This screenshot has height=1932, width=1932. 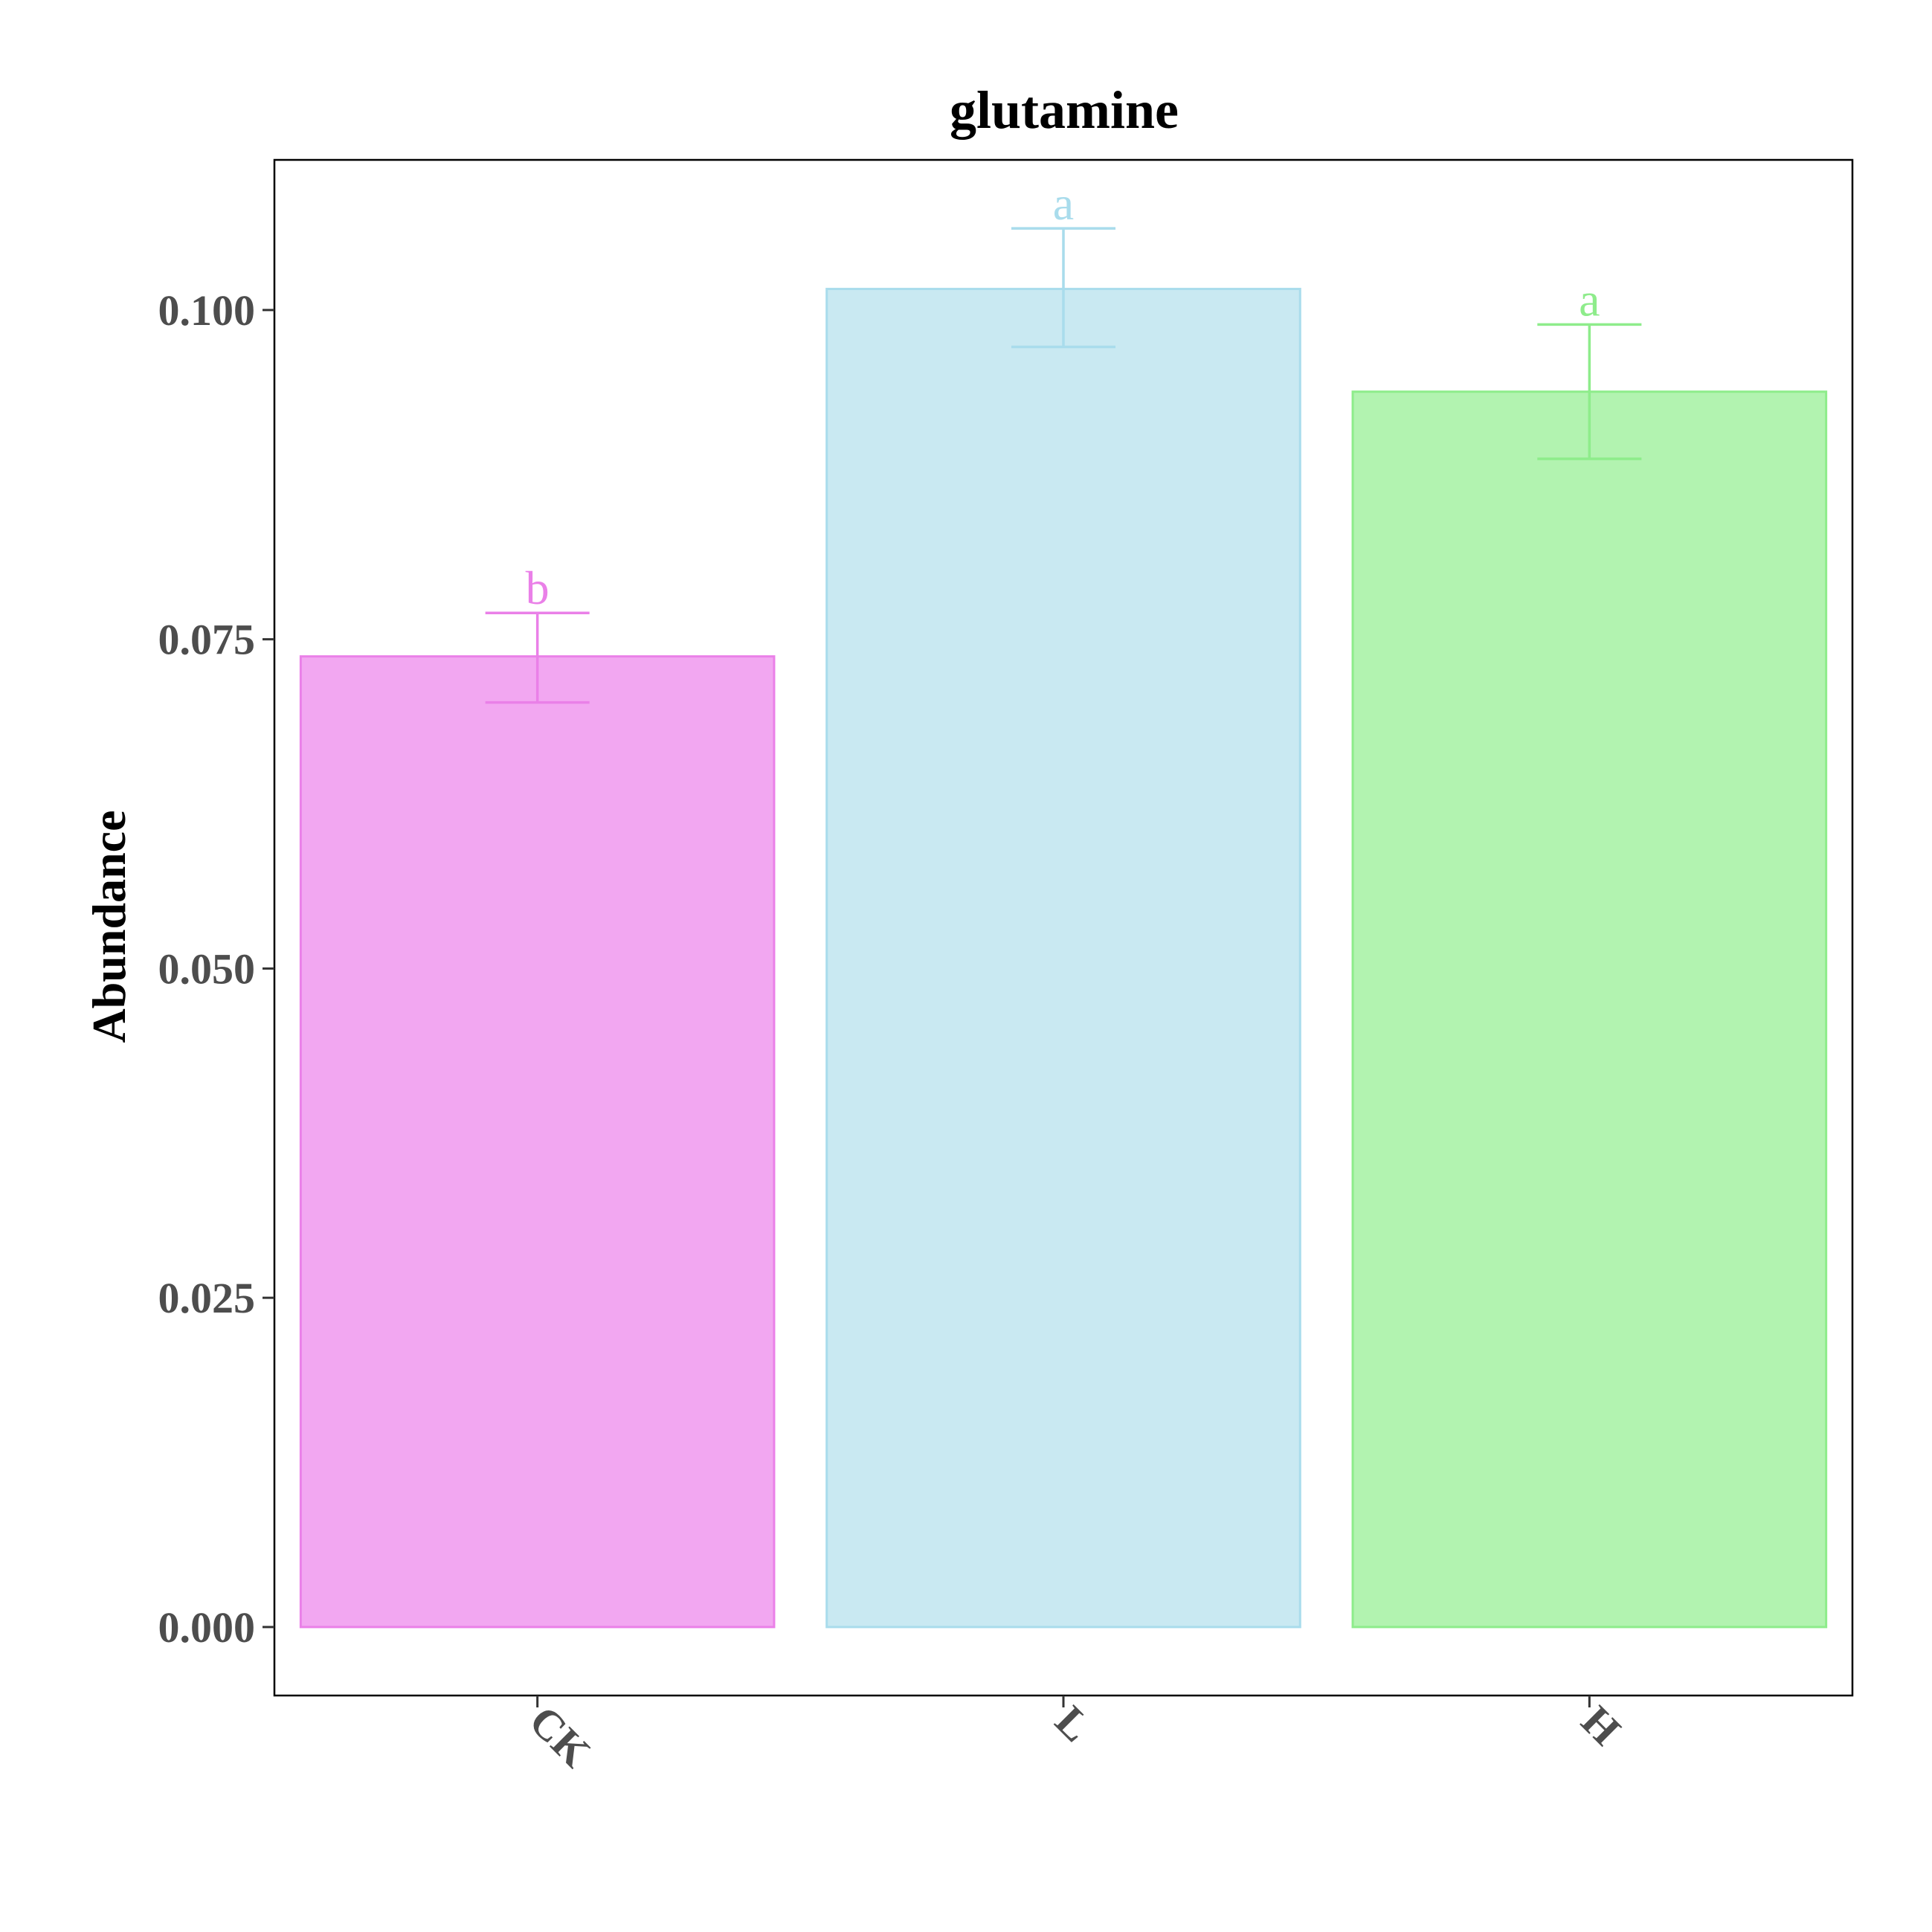 What do you see at coordinates (207, 1298) in the screenshot?
I see `y-tick-label: 0.025` at bounding box center [207, 1298].